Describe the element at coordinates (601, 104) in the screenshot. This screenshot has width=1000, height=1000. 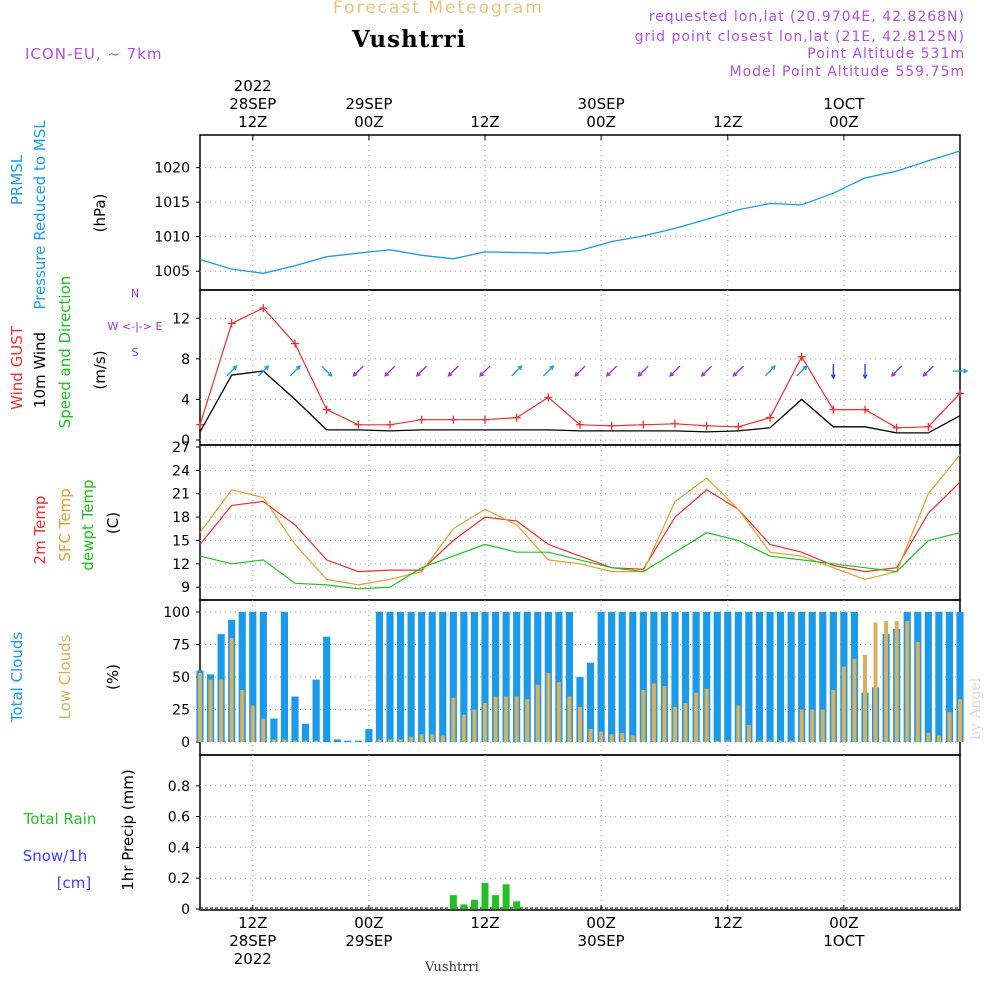
I see `top-time-label: 30SEP` at that location.